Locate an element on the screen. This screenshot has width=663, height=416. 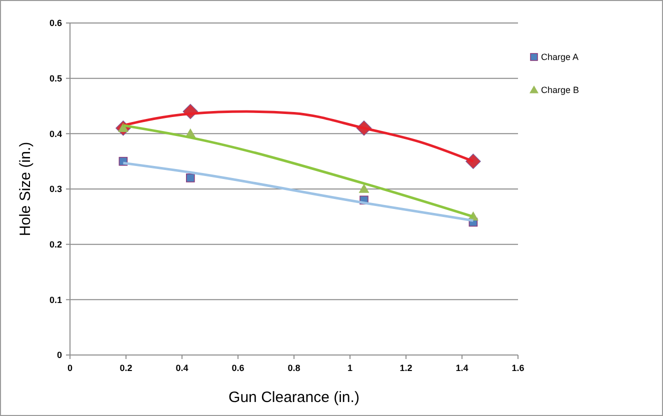
legend-label: Charge A is located at coordinates (560, 57).